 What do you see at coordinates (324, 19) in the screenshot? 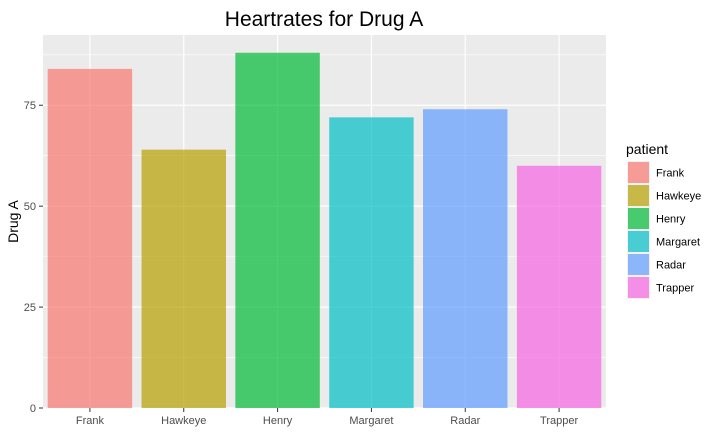
I see `chart-title: Heartrates for Drug A` at bounding box center [324, 19].